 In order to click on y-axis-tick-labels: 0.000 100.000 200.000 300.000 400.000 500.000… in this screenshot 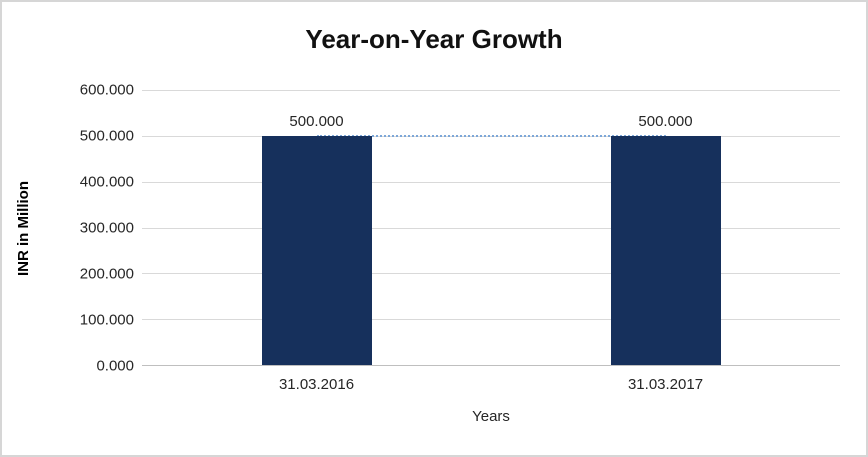, I will do `click(88, 228)`.